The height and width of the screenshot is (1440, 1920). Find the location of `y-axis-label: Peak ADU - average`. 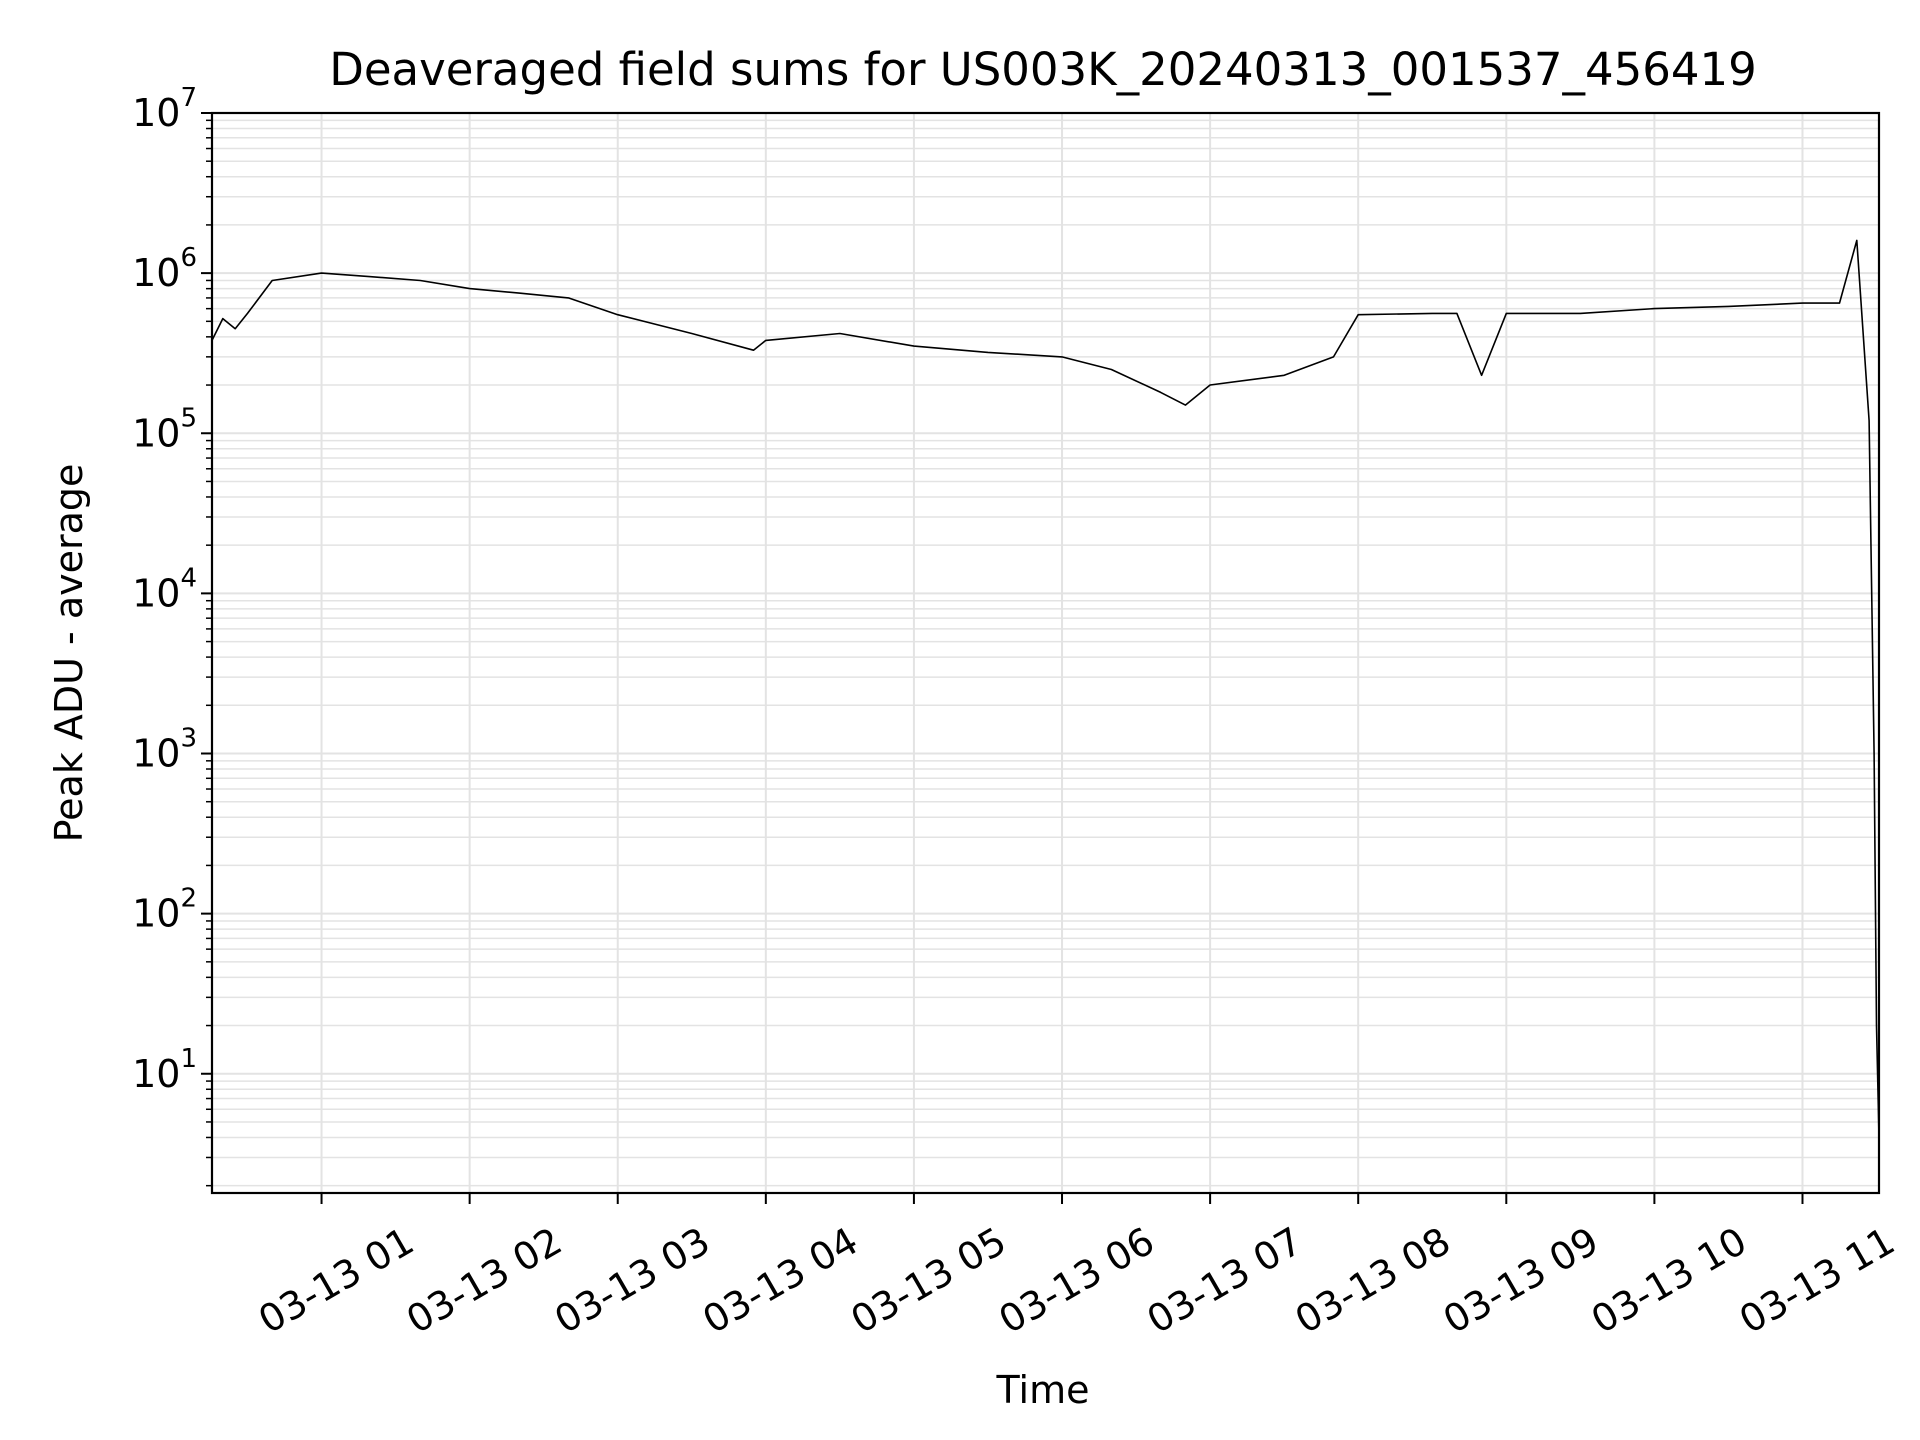

y-axis-label: Peak ADU - average is located at coordinates (69, 653).